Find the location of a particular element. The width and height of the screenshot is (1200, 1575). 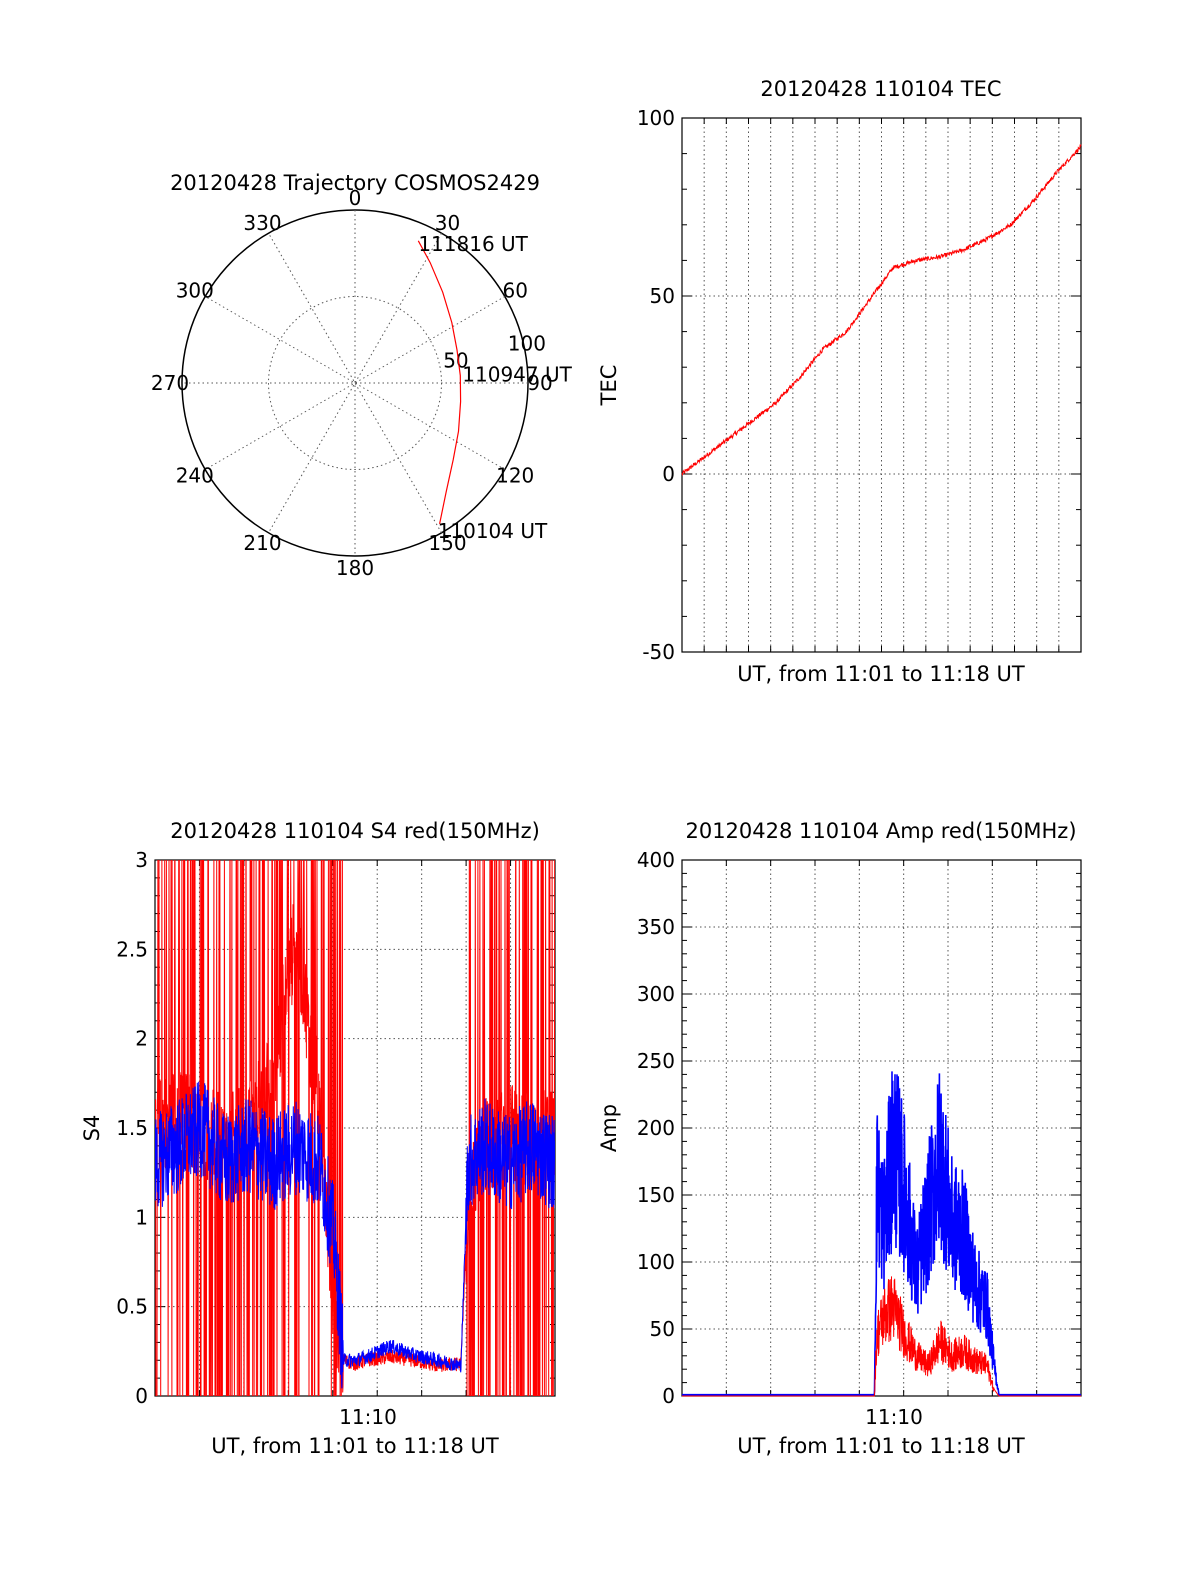

azimuth-labels: 0 30 60 90 120 150 180 210 240 270 300 330 is located at coordinates (352, 383).